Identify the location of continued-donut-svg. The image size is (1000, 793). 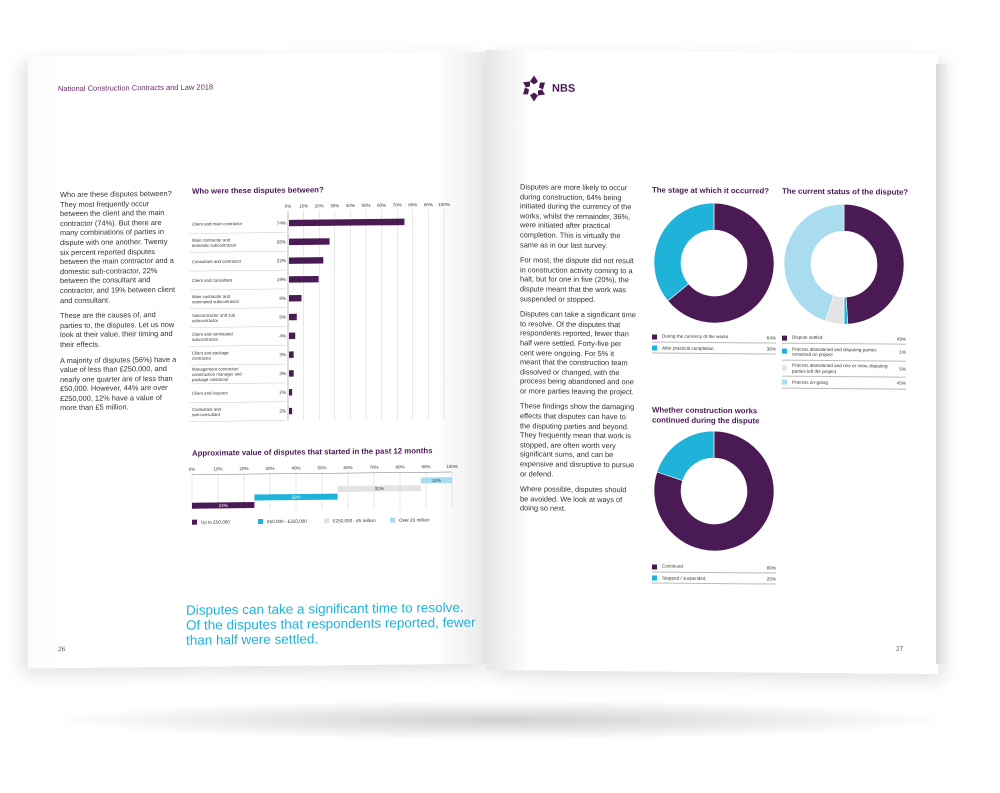
(714, 491).